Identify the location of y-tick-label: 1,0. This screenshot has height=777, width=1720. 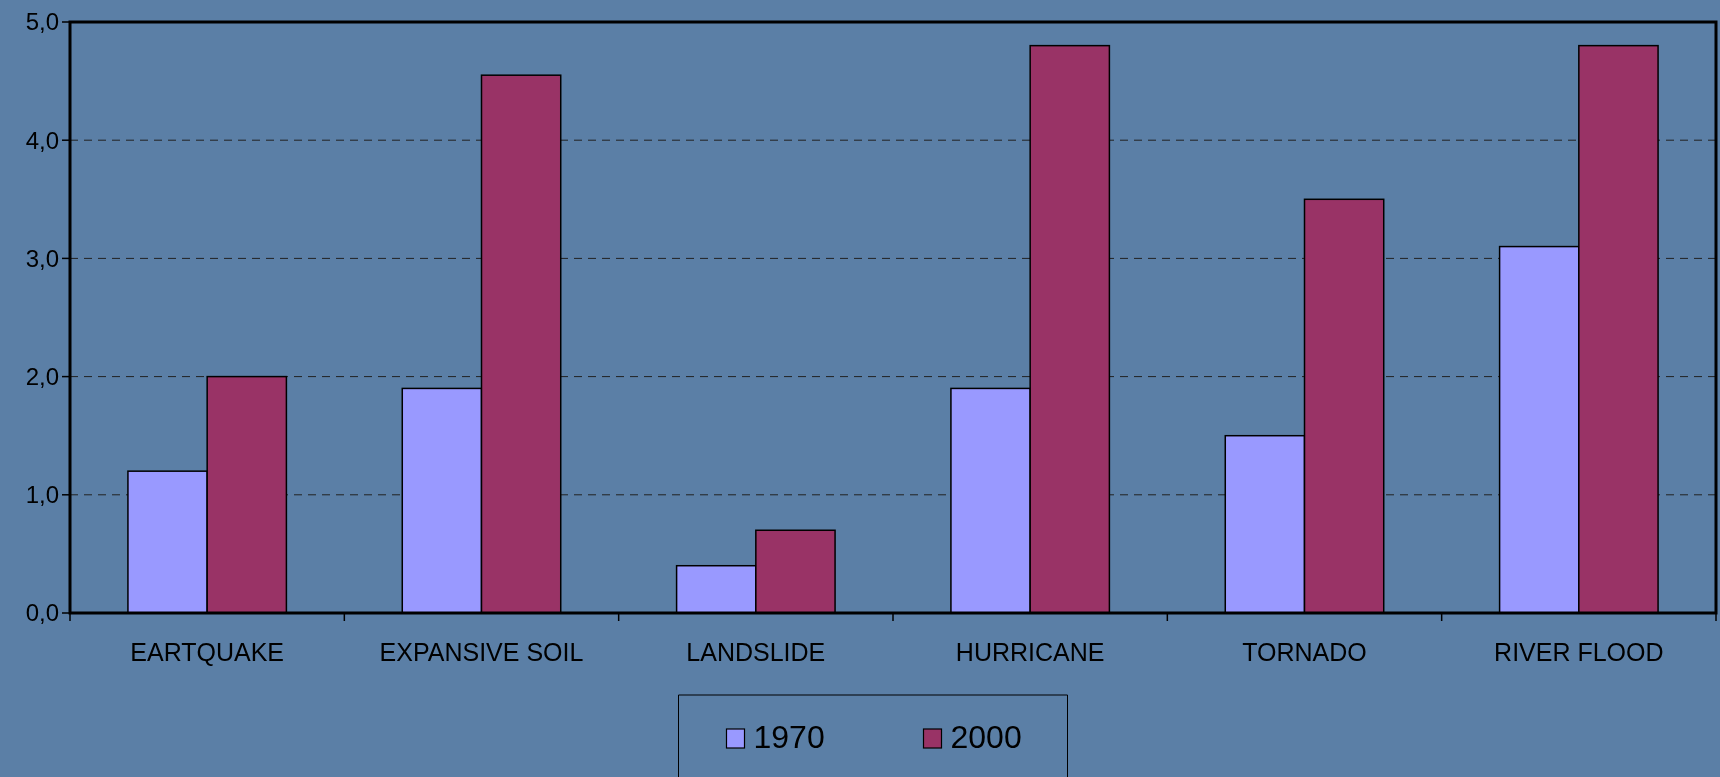
(42, 495).